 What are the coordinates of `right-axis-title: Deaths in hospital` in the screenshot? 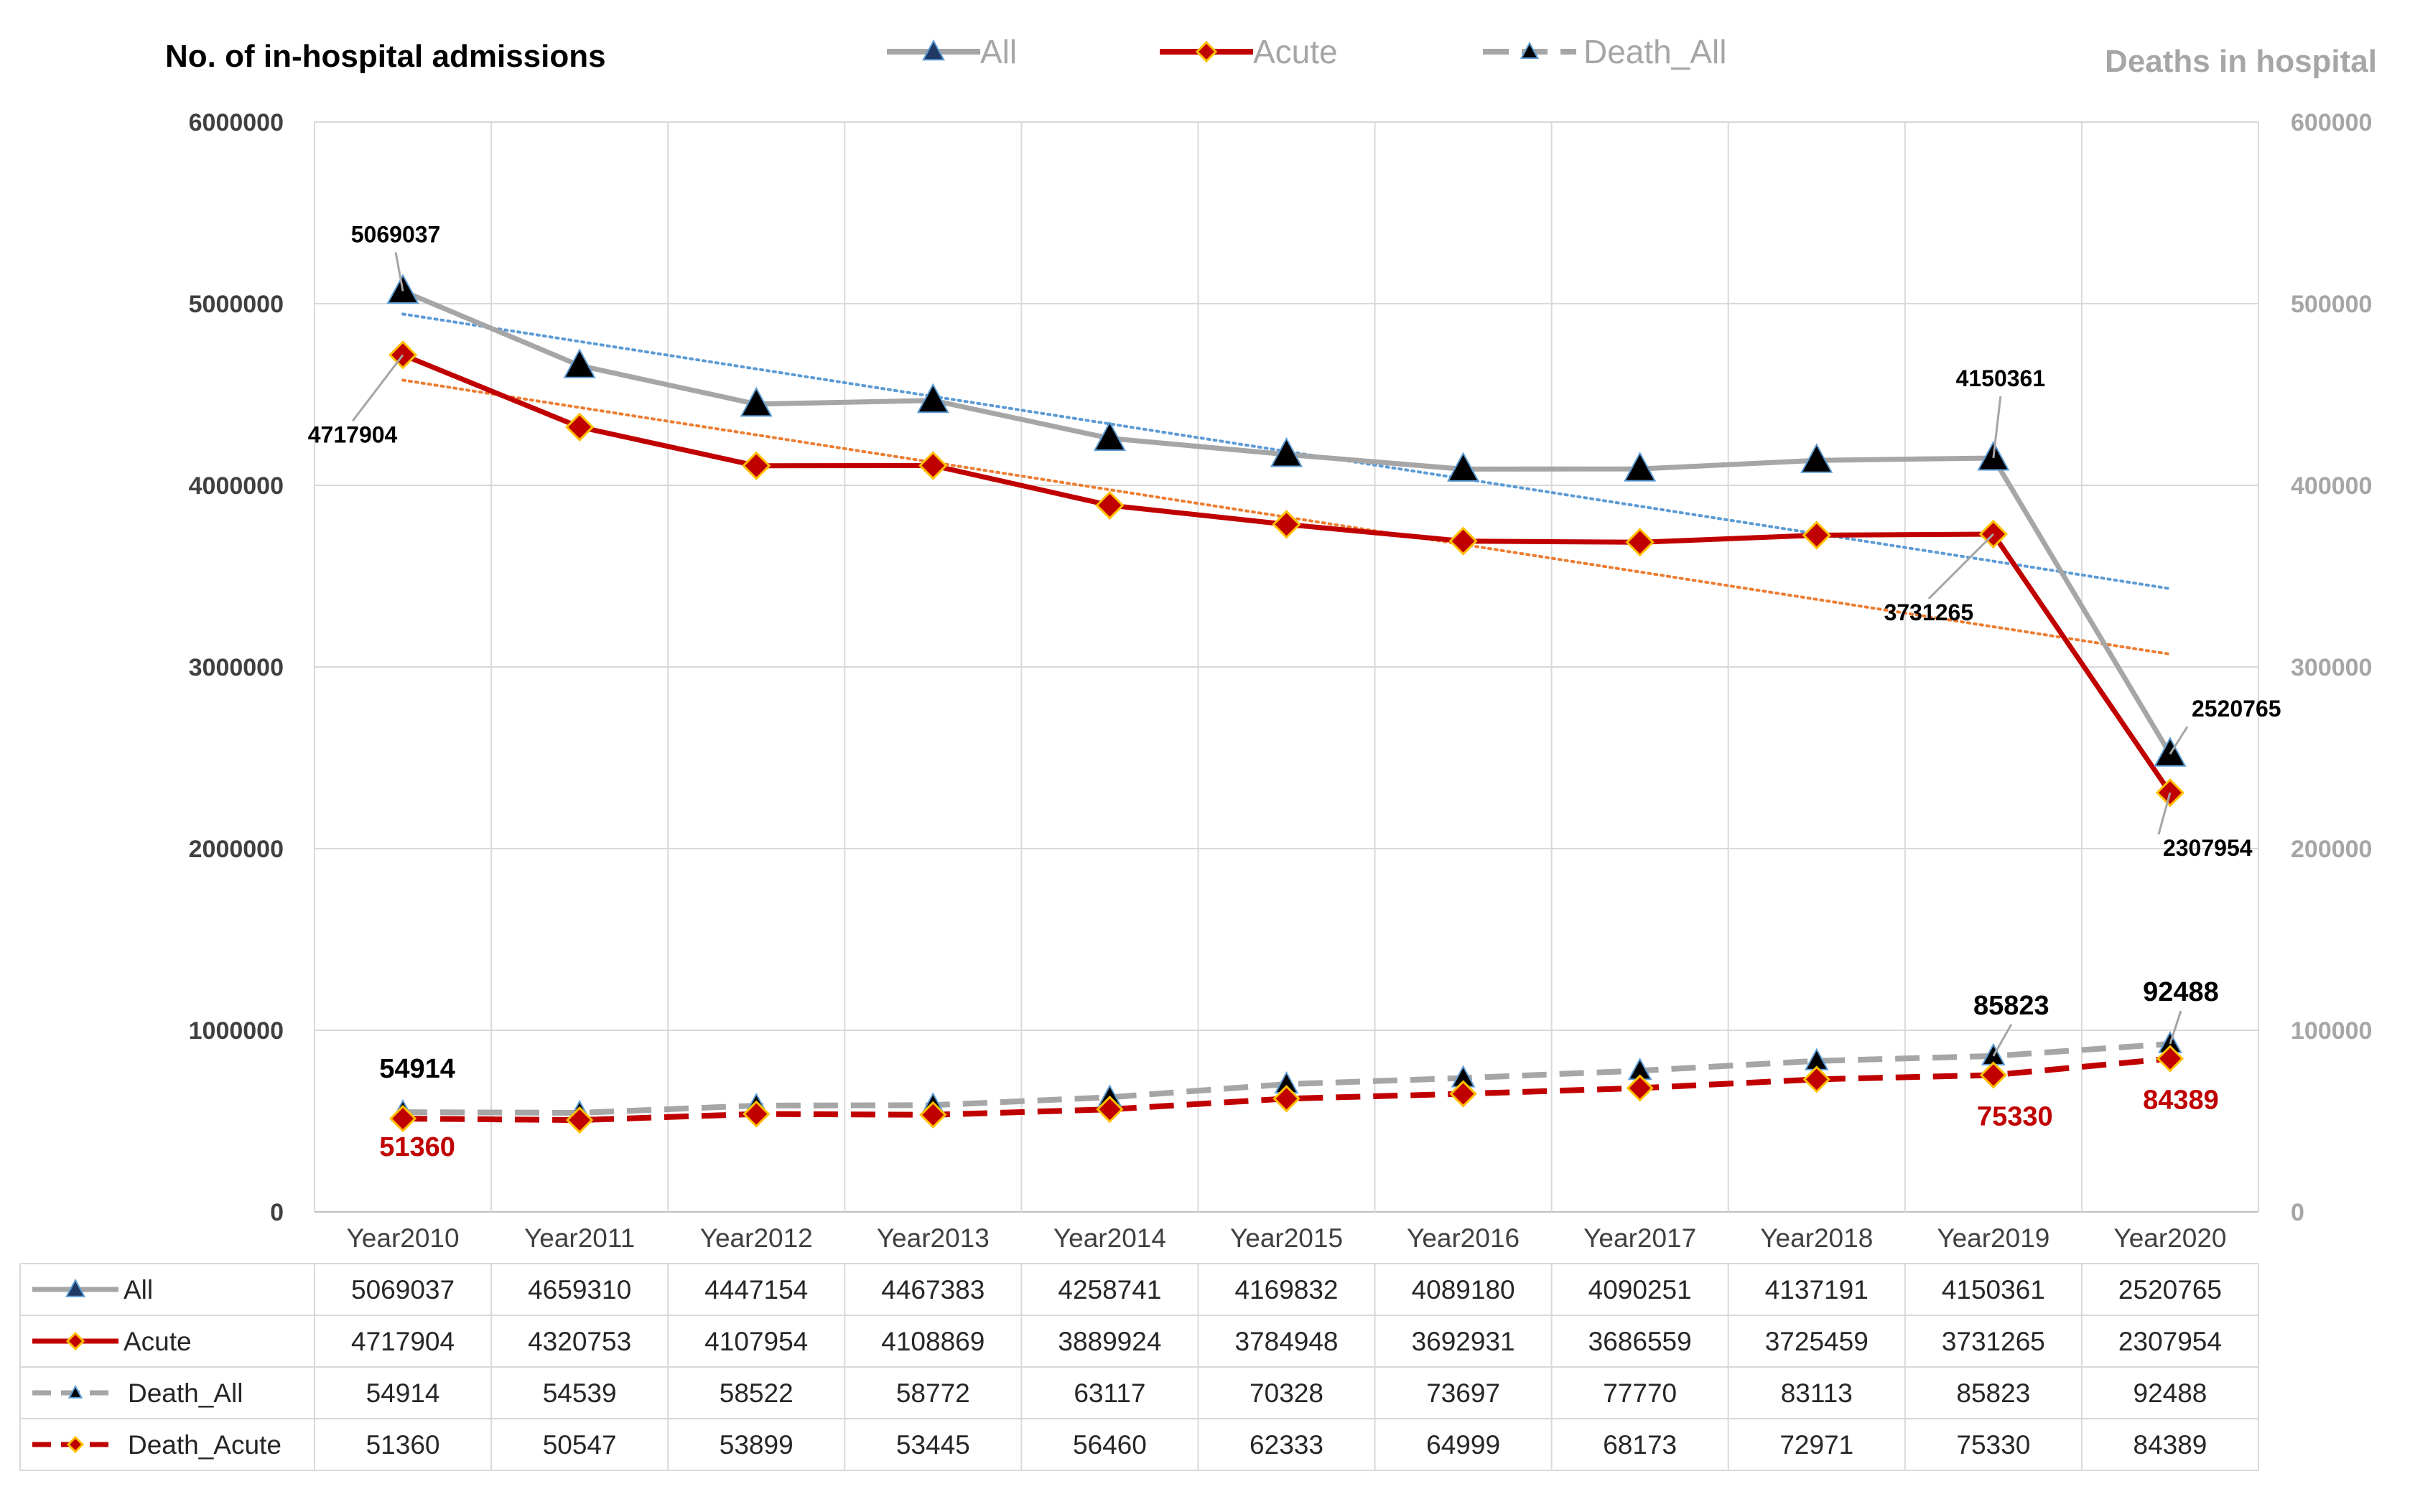 It's located at (2241, 61).